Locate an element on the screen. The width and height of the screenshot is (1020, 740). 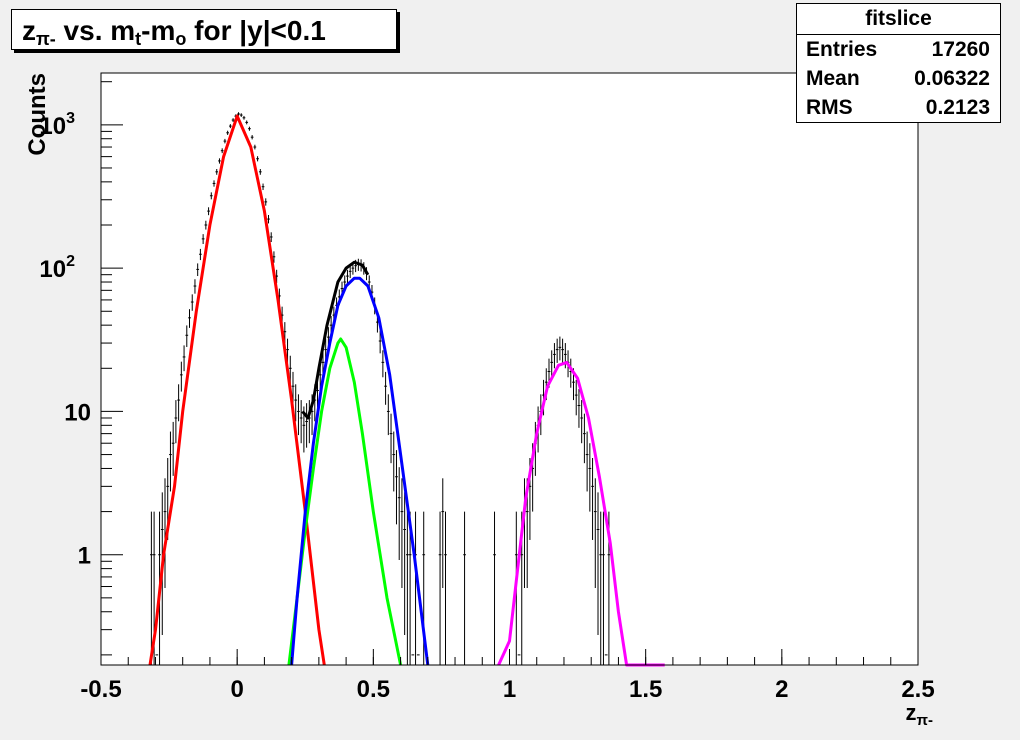
x-tick-label: 2.5 is located at coordinates (917, 689).